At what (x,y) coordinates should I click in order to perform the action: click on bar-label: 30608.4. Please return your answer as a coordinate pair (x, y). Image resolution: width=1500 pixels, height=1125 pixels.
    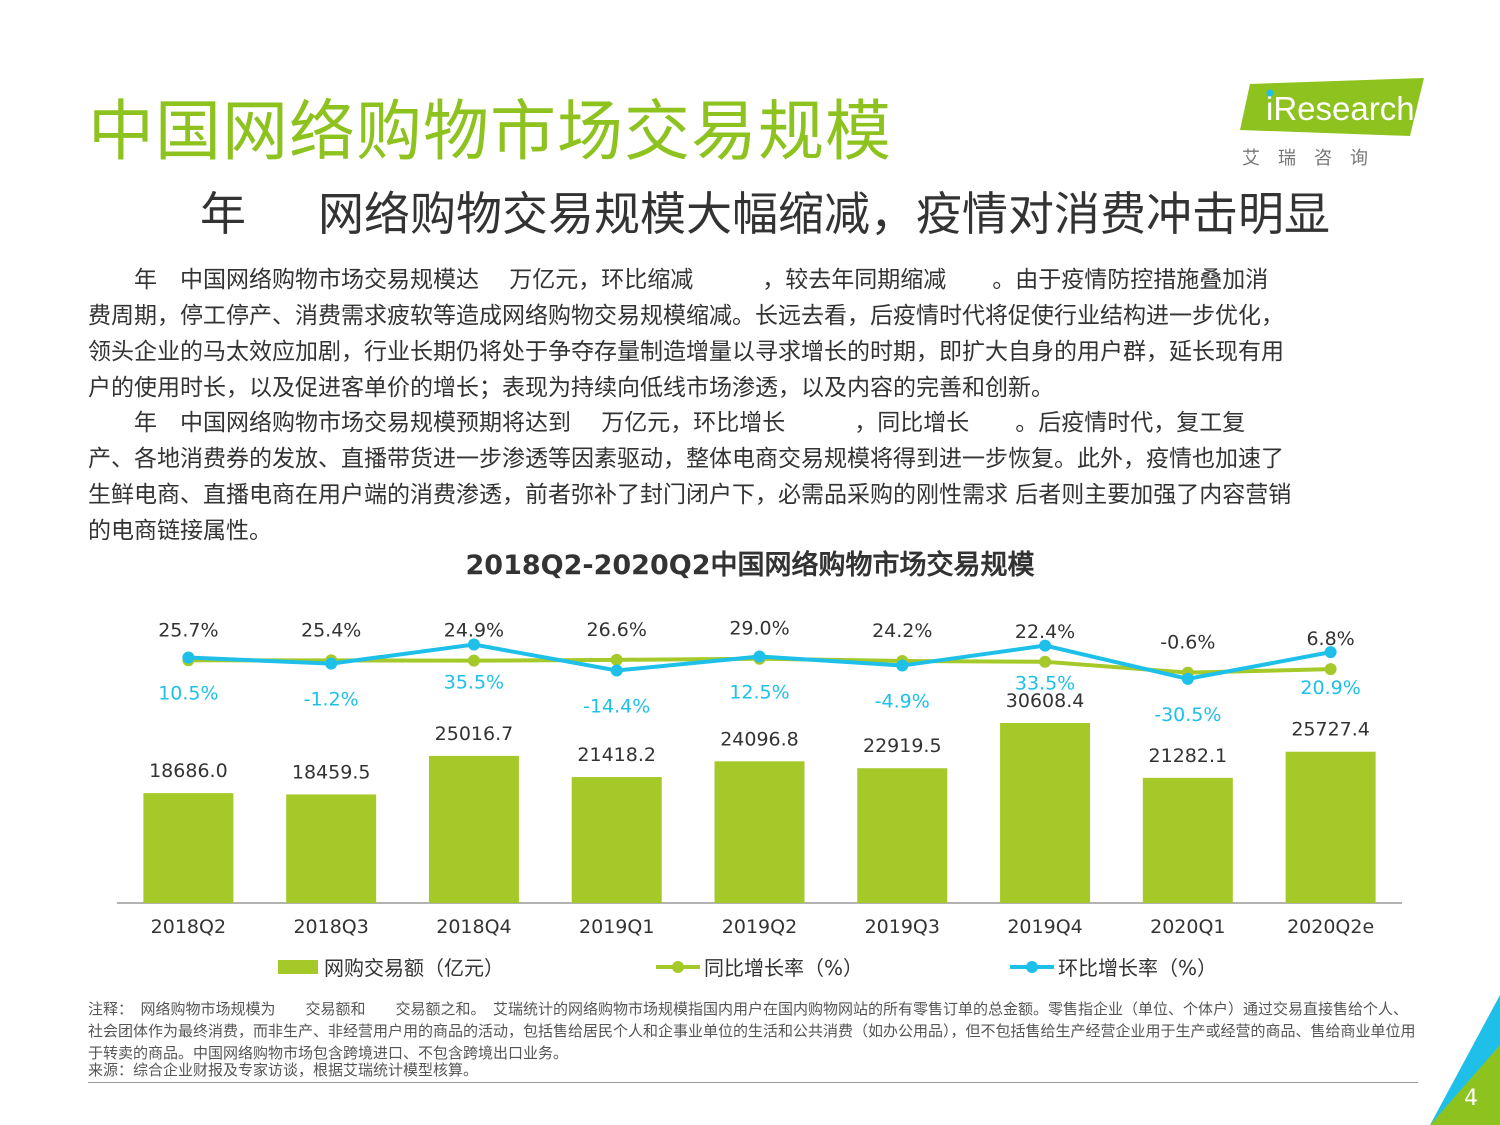
    Looking at the image, I should click on (1045, 701).